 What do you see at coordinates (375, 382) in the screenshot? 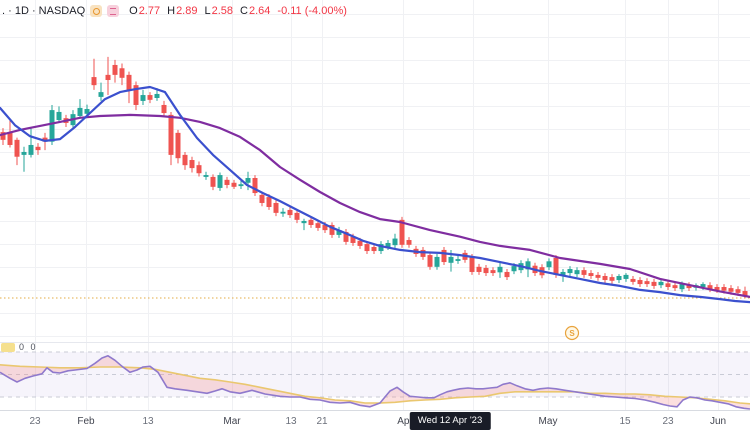
I see `stoch-k-line` at bounding box center [375, 382].